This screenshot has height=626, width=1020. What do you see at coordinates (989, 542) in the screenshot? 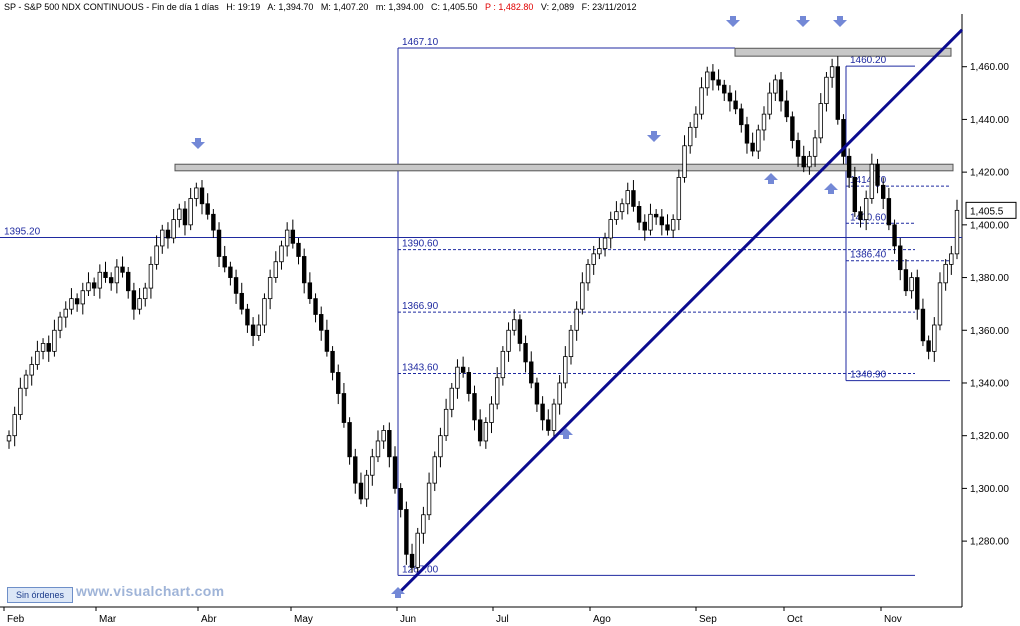
I see `y-tick-label: 1,280.00` at bounding box center [989, 542].